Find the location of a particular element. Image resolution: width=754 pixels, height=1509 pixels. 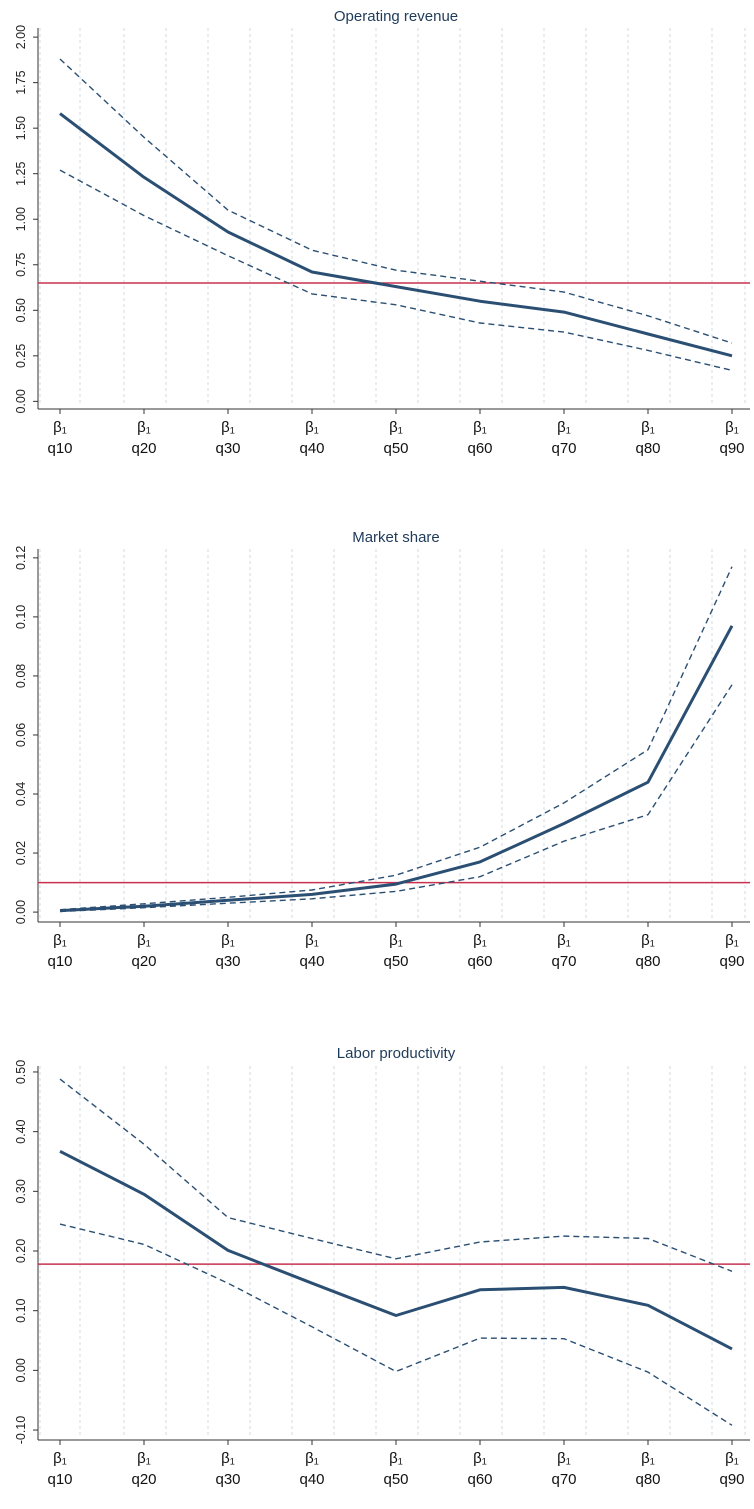

chart-title: Operating revenue is located at coordinates (396, 16).